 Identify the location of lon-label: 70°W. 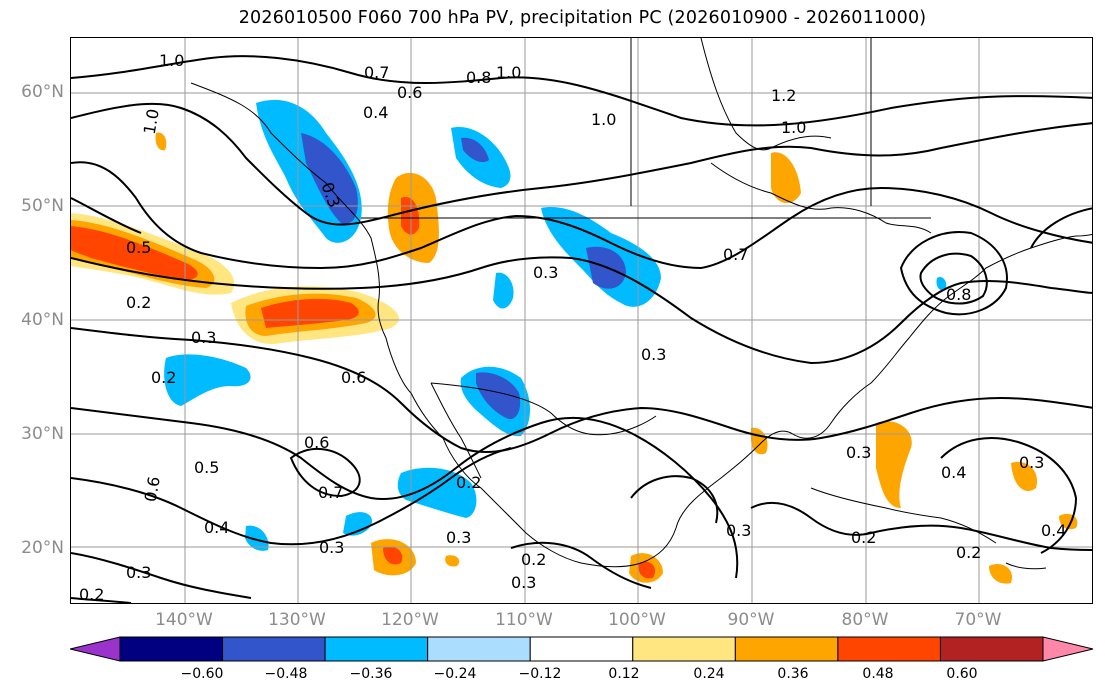
(978, 620).